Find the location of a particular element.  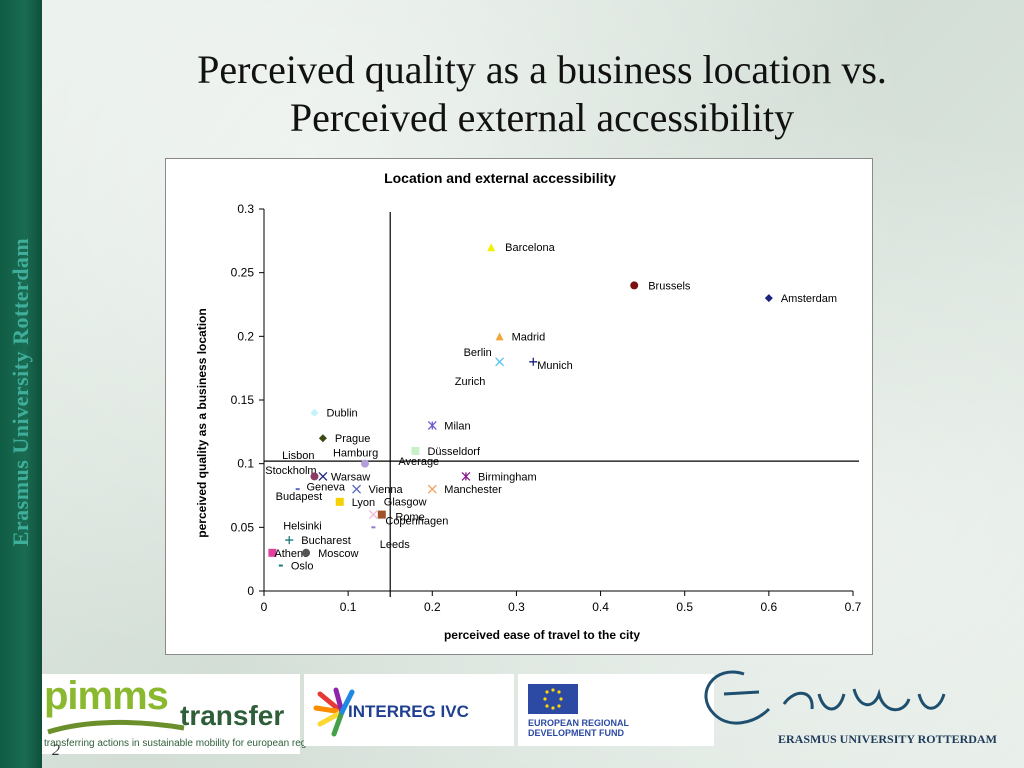

data-point: Prague is located at coordinates (344, 439).